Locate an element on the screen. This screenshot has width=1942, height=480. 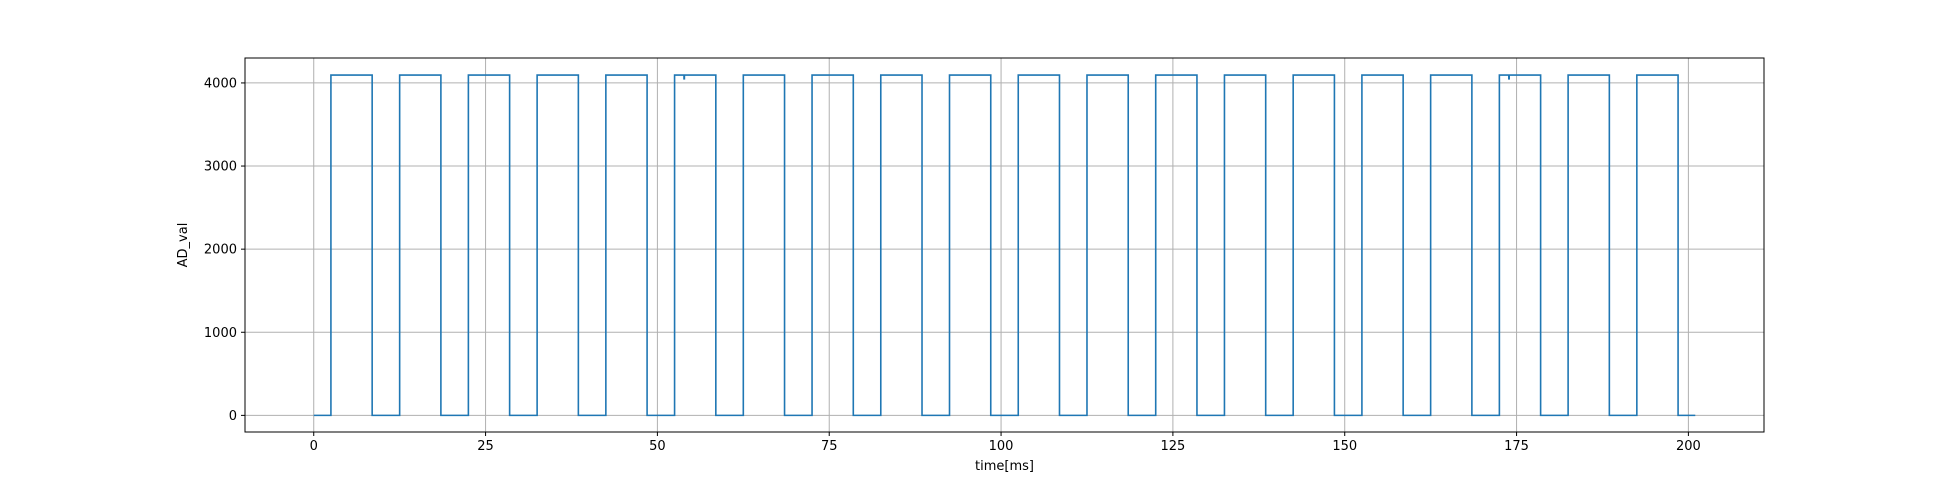
x-axis-label: time[ms] is located at coordinates (1004, 466).